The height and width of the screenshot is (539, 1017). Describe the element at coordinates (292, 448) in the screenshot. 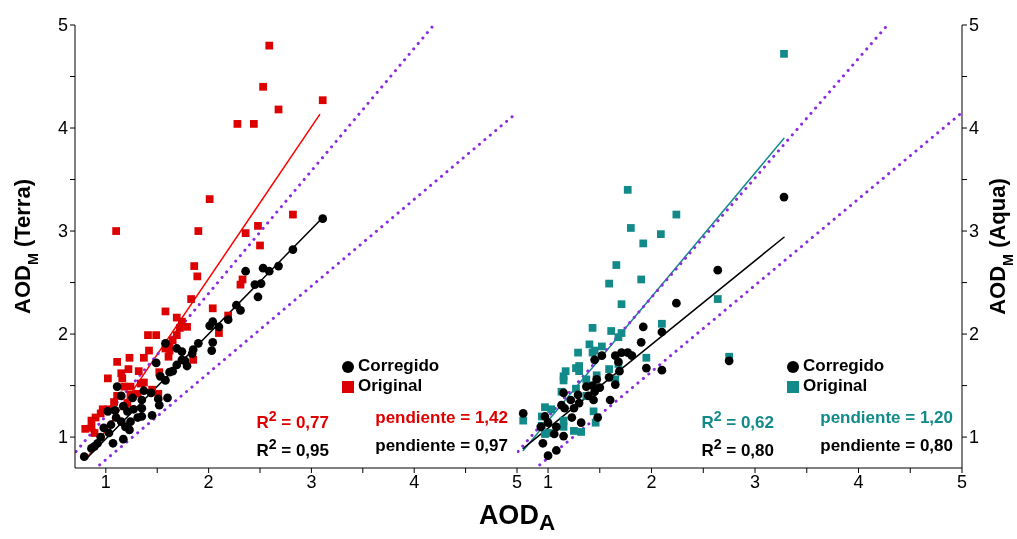

I see `annotation: R$^{2}$ = 0,95` at that location.